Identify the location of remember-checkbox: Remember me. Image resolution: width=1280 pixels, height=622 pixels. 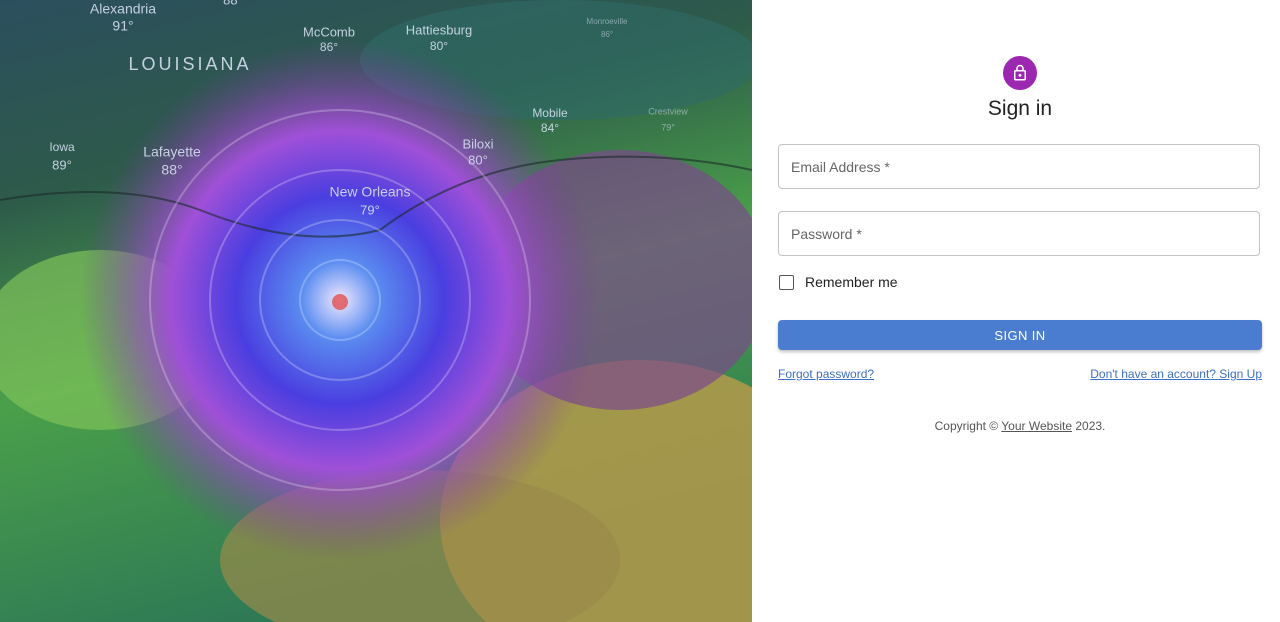
(838, 282).